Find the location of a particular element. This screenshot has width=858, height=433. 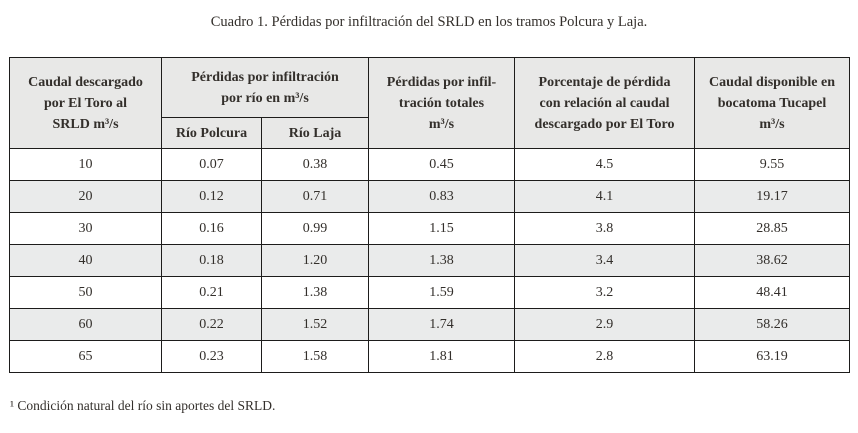

table-cell: 58.26 is located at coordinates (772, 324).